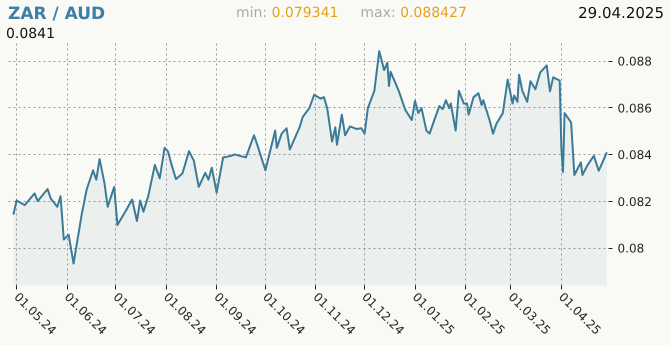 This screenshot has height=350, width=670. Describe the element at coordinates (378, 13) in the screenshot. I see `text: max:` at that location.